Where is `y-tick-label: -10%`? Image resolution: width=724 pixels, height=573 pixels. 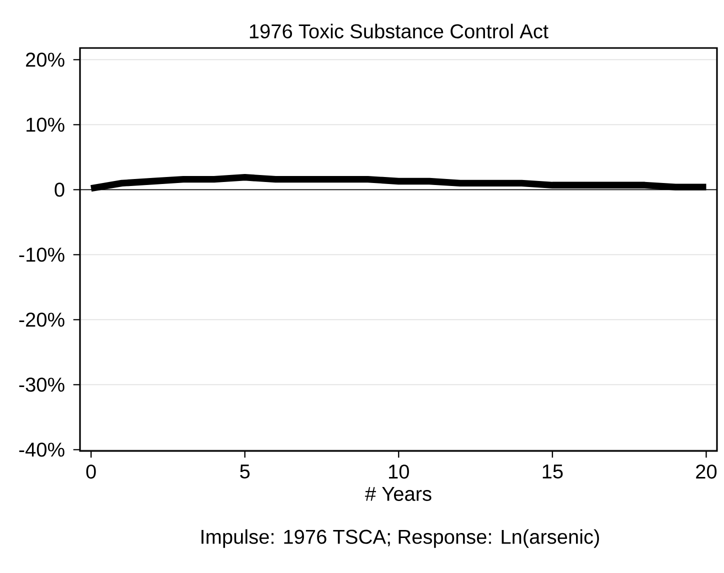 y-tick-label: -10% is located at coordinates (41, 255).